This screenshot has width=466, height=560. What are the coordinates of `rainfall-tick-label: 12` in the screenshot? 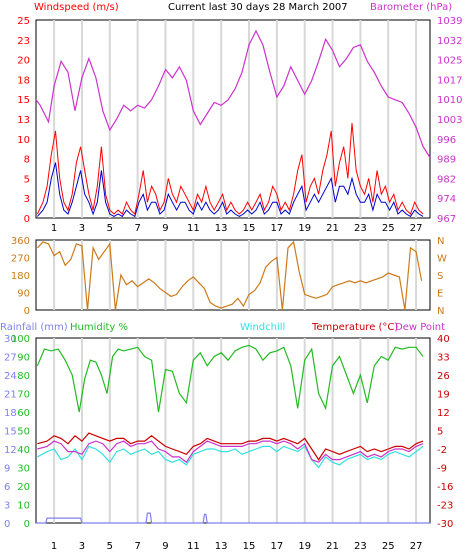 It's located at (10, 450).